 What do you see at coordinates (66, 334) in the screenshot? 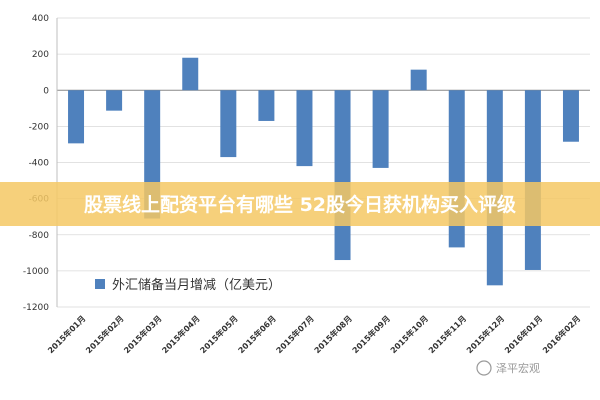
I see `x-tick-label: 2015年01月` at bounding box center [66, 334].